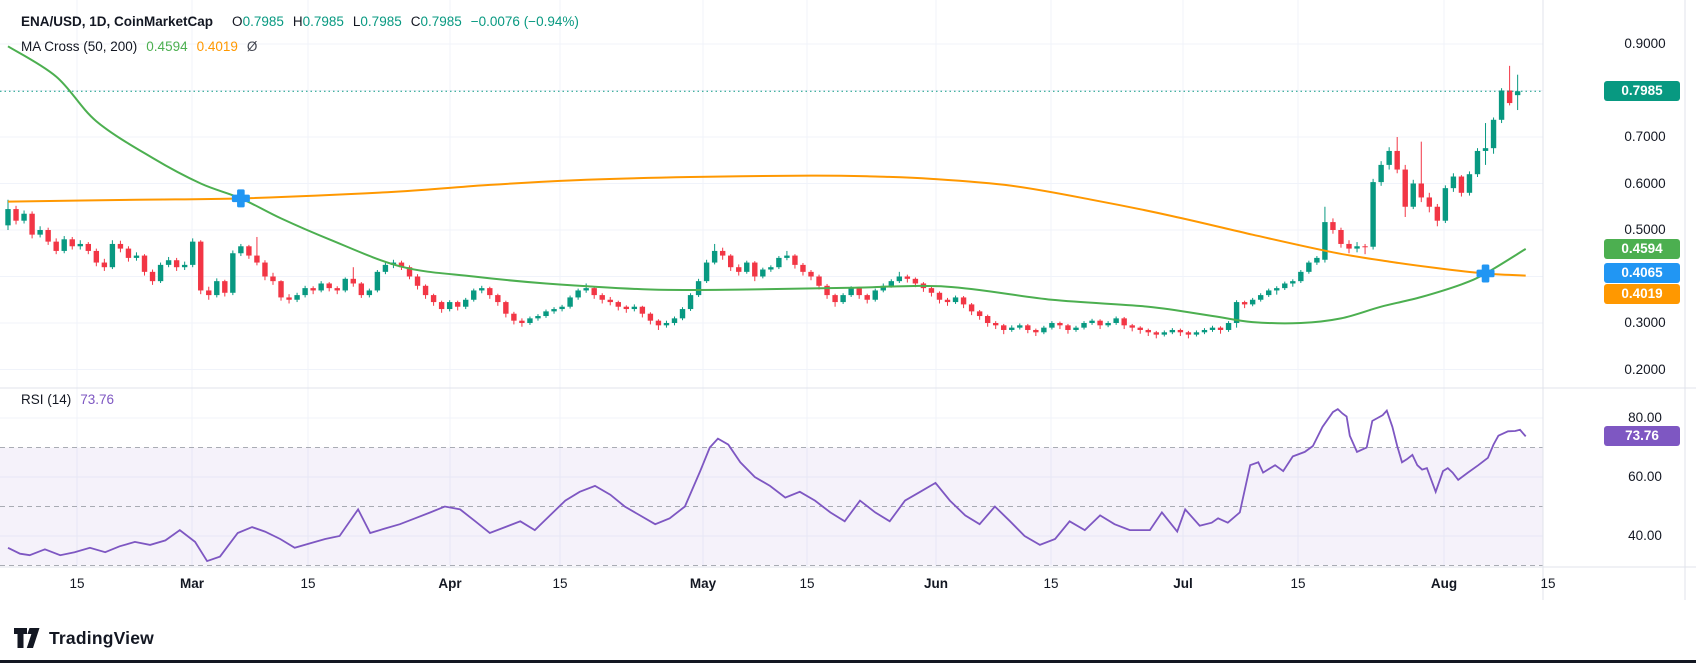  What do you see at coordinates (1645, 476) in the screenshot?
I see `rsi-axis-label: 60.00` at bounding box center [1645, 476].